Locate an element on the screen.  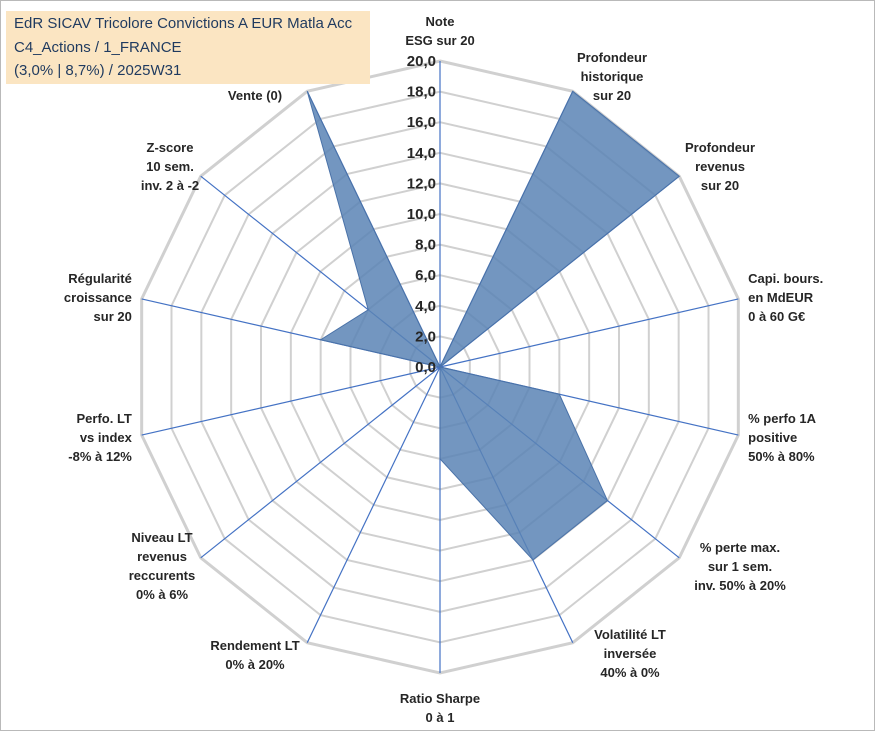
axis-label-line: inv. 2 à -2 is located at coordinates (170, 185).